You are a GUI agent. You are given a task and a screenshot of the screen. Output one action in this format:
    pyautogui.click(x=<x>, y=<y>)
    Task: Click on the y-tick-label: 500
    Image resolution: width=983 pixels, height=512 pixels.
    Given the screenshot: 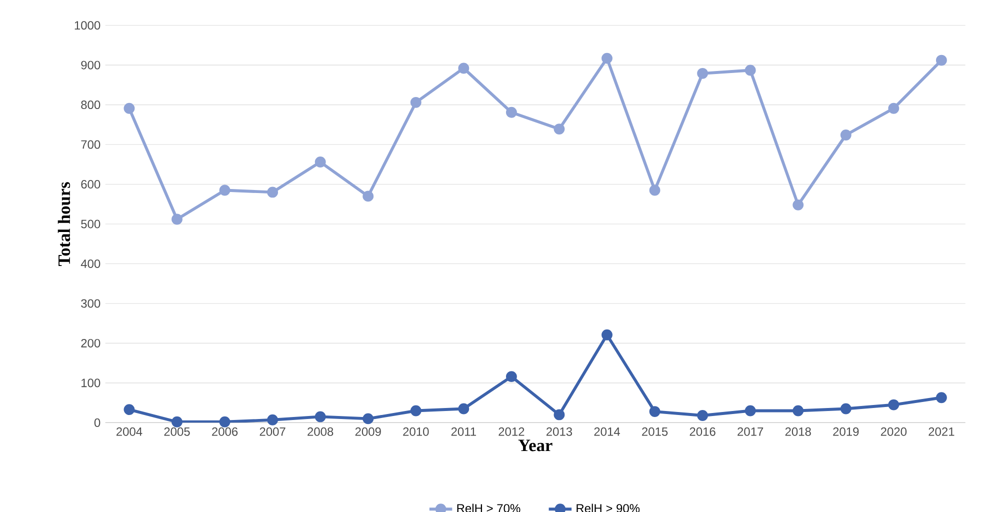 What is the action you would take?
    pyautogui.click(x=90, y=224)
    